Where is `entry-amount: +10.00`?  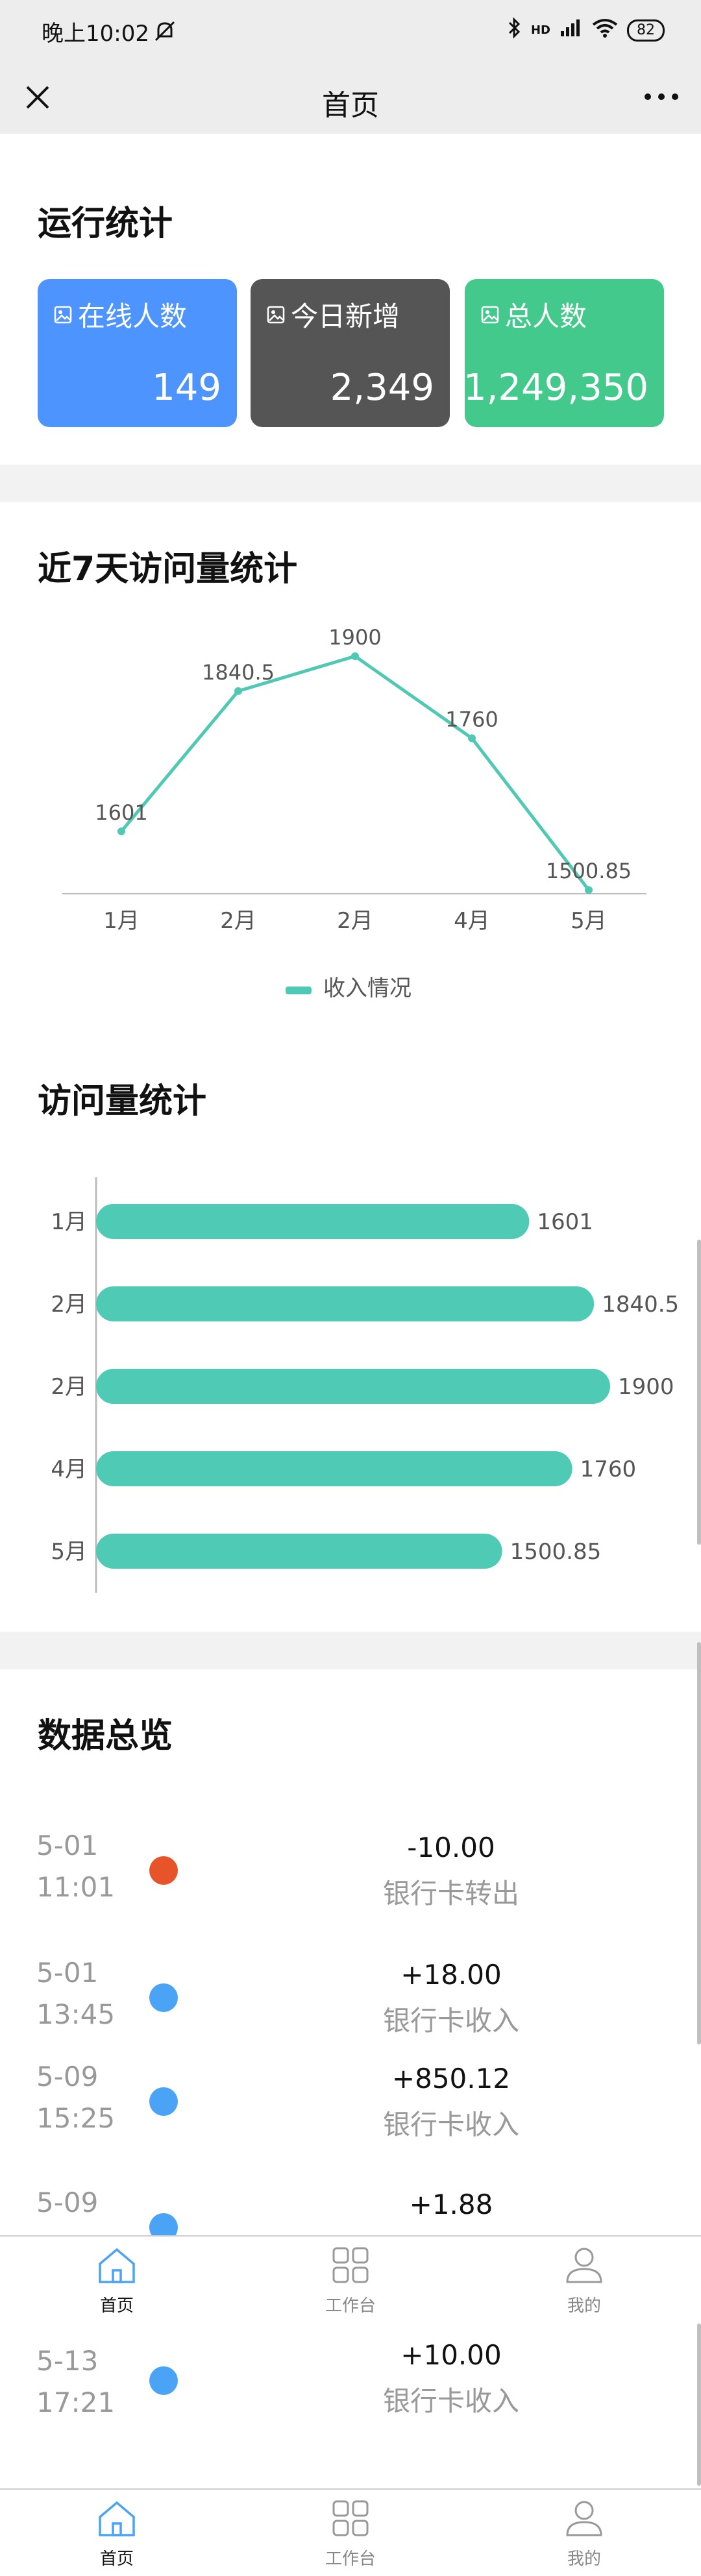 entry-amount: +10.00 is located at coordinates (451, 2355).